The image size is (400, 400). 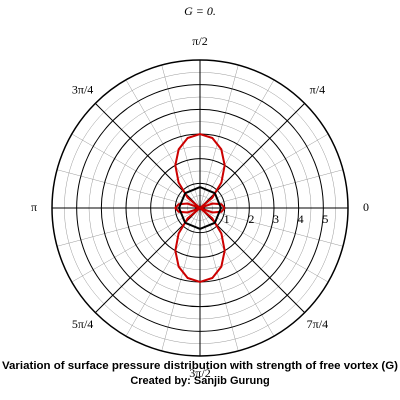 I want to click on series-line, so click(x=200, y=208).